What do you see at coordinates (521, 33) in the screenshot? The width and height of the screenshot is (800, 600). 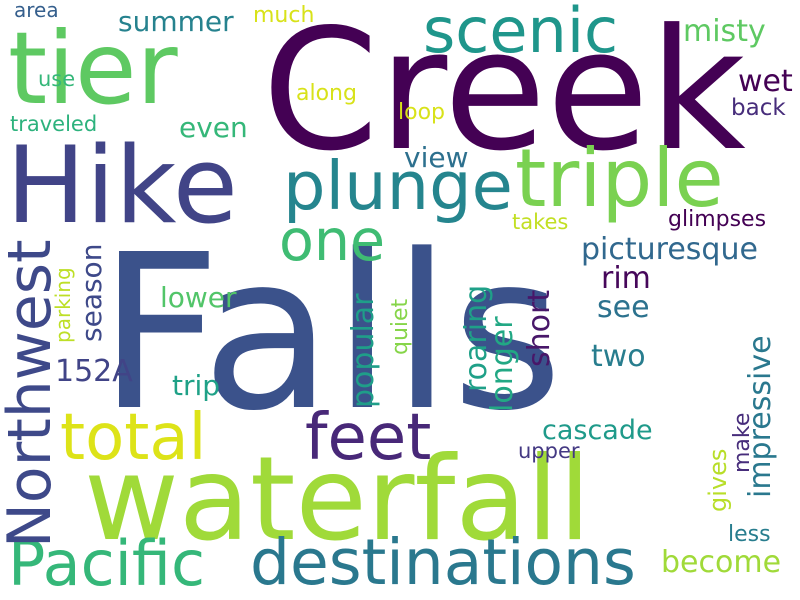 I see `word-scenic: scenic` at bounding box center [521, 33].